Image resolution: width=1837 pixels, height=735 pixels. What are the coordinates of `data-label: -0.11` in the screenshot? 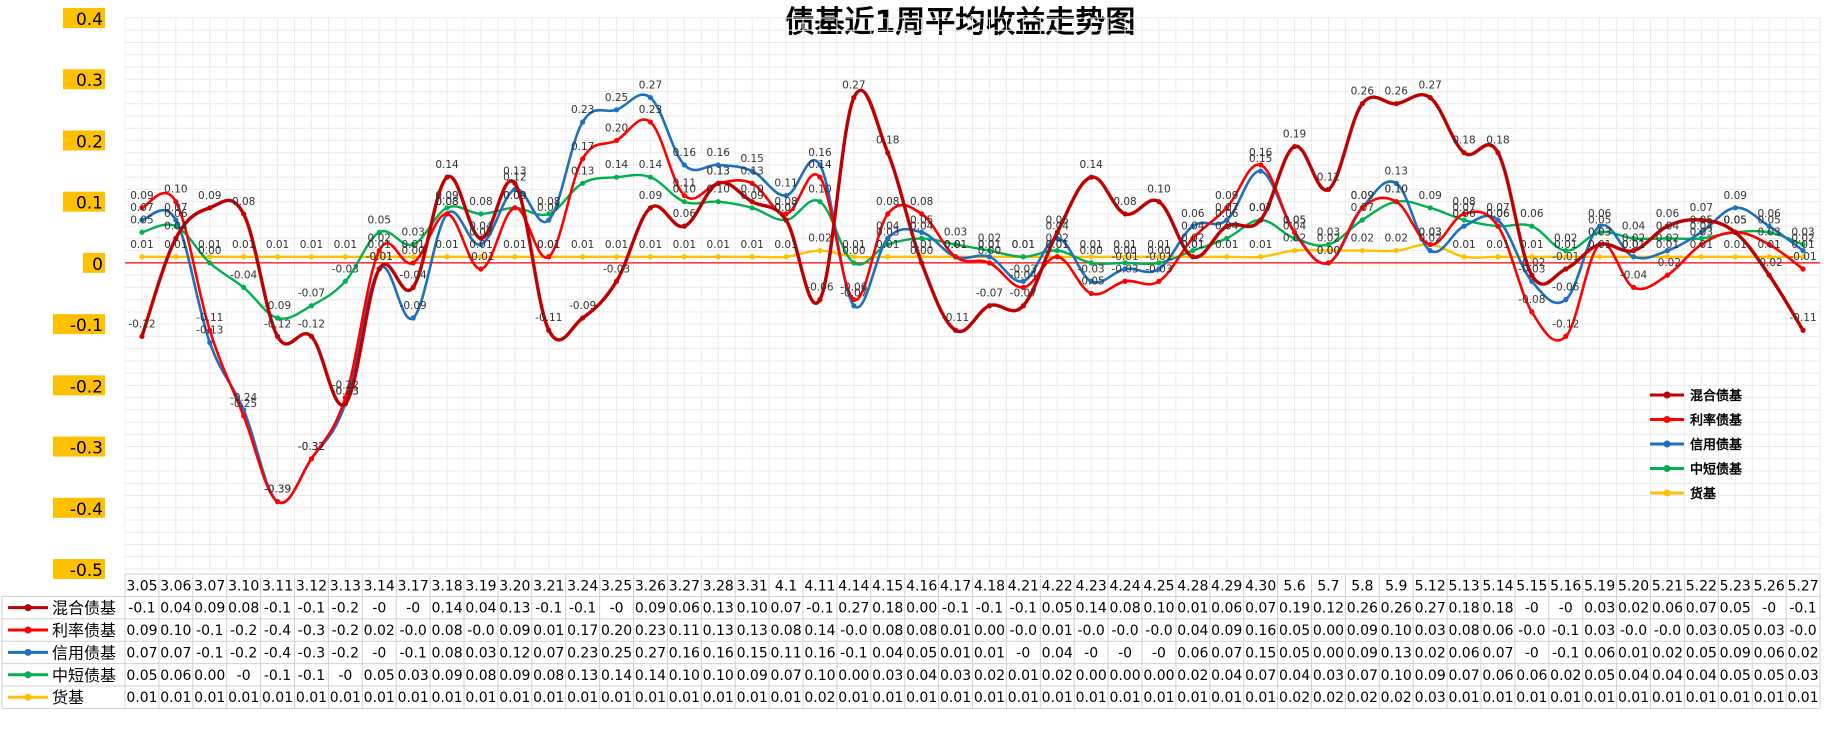 It's located at (548, 318).